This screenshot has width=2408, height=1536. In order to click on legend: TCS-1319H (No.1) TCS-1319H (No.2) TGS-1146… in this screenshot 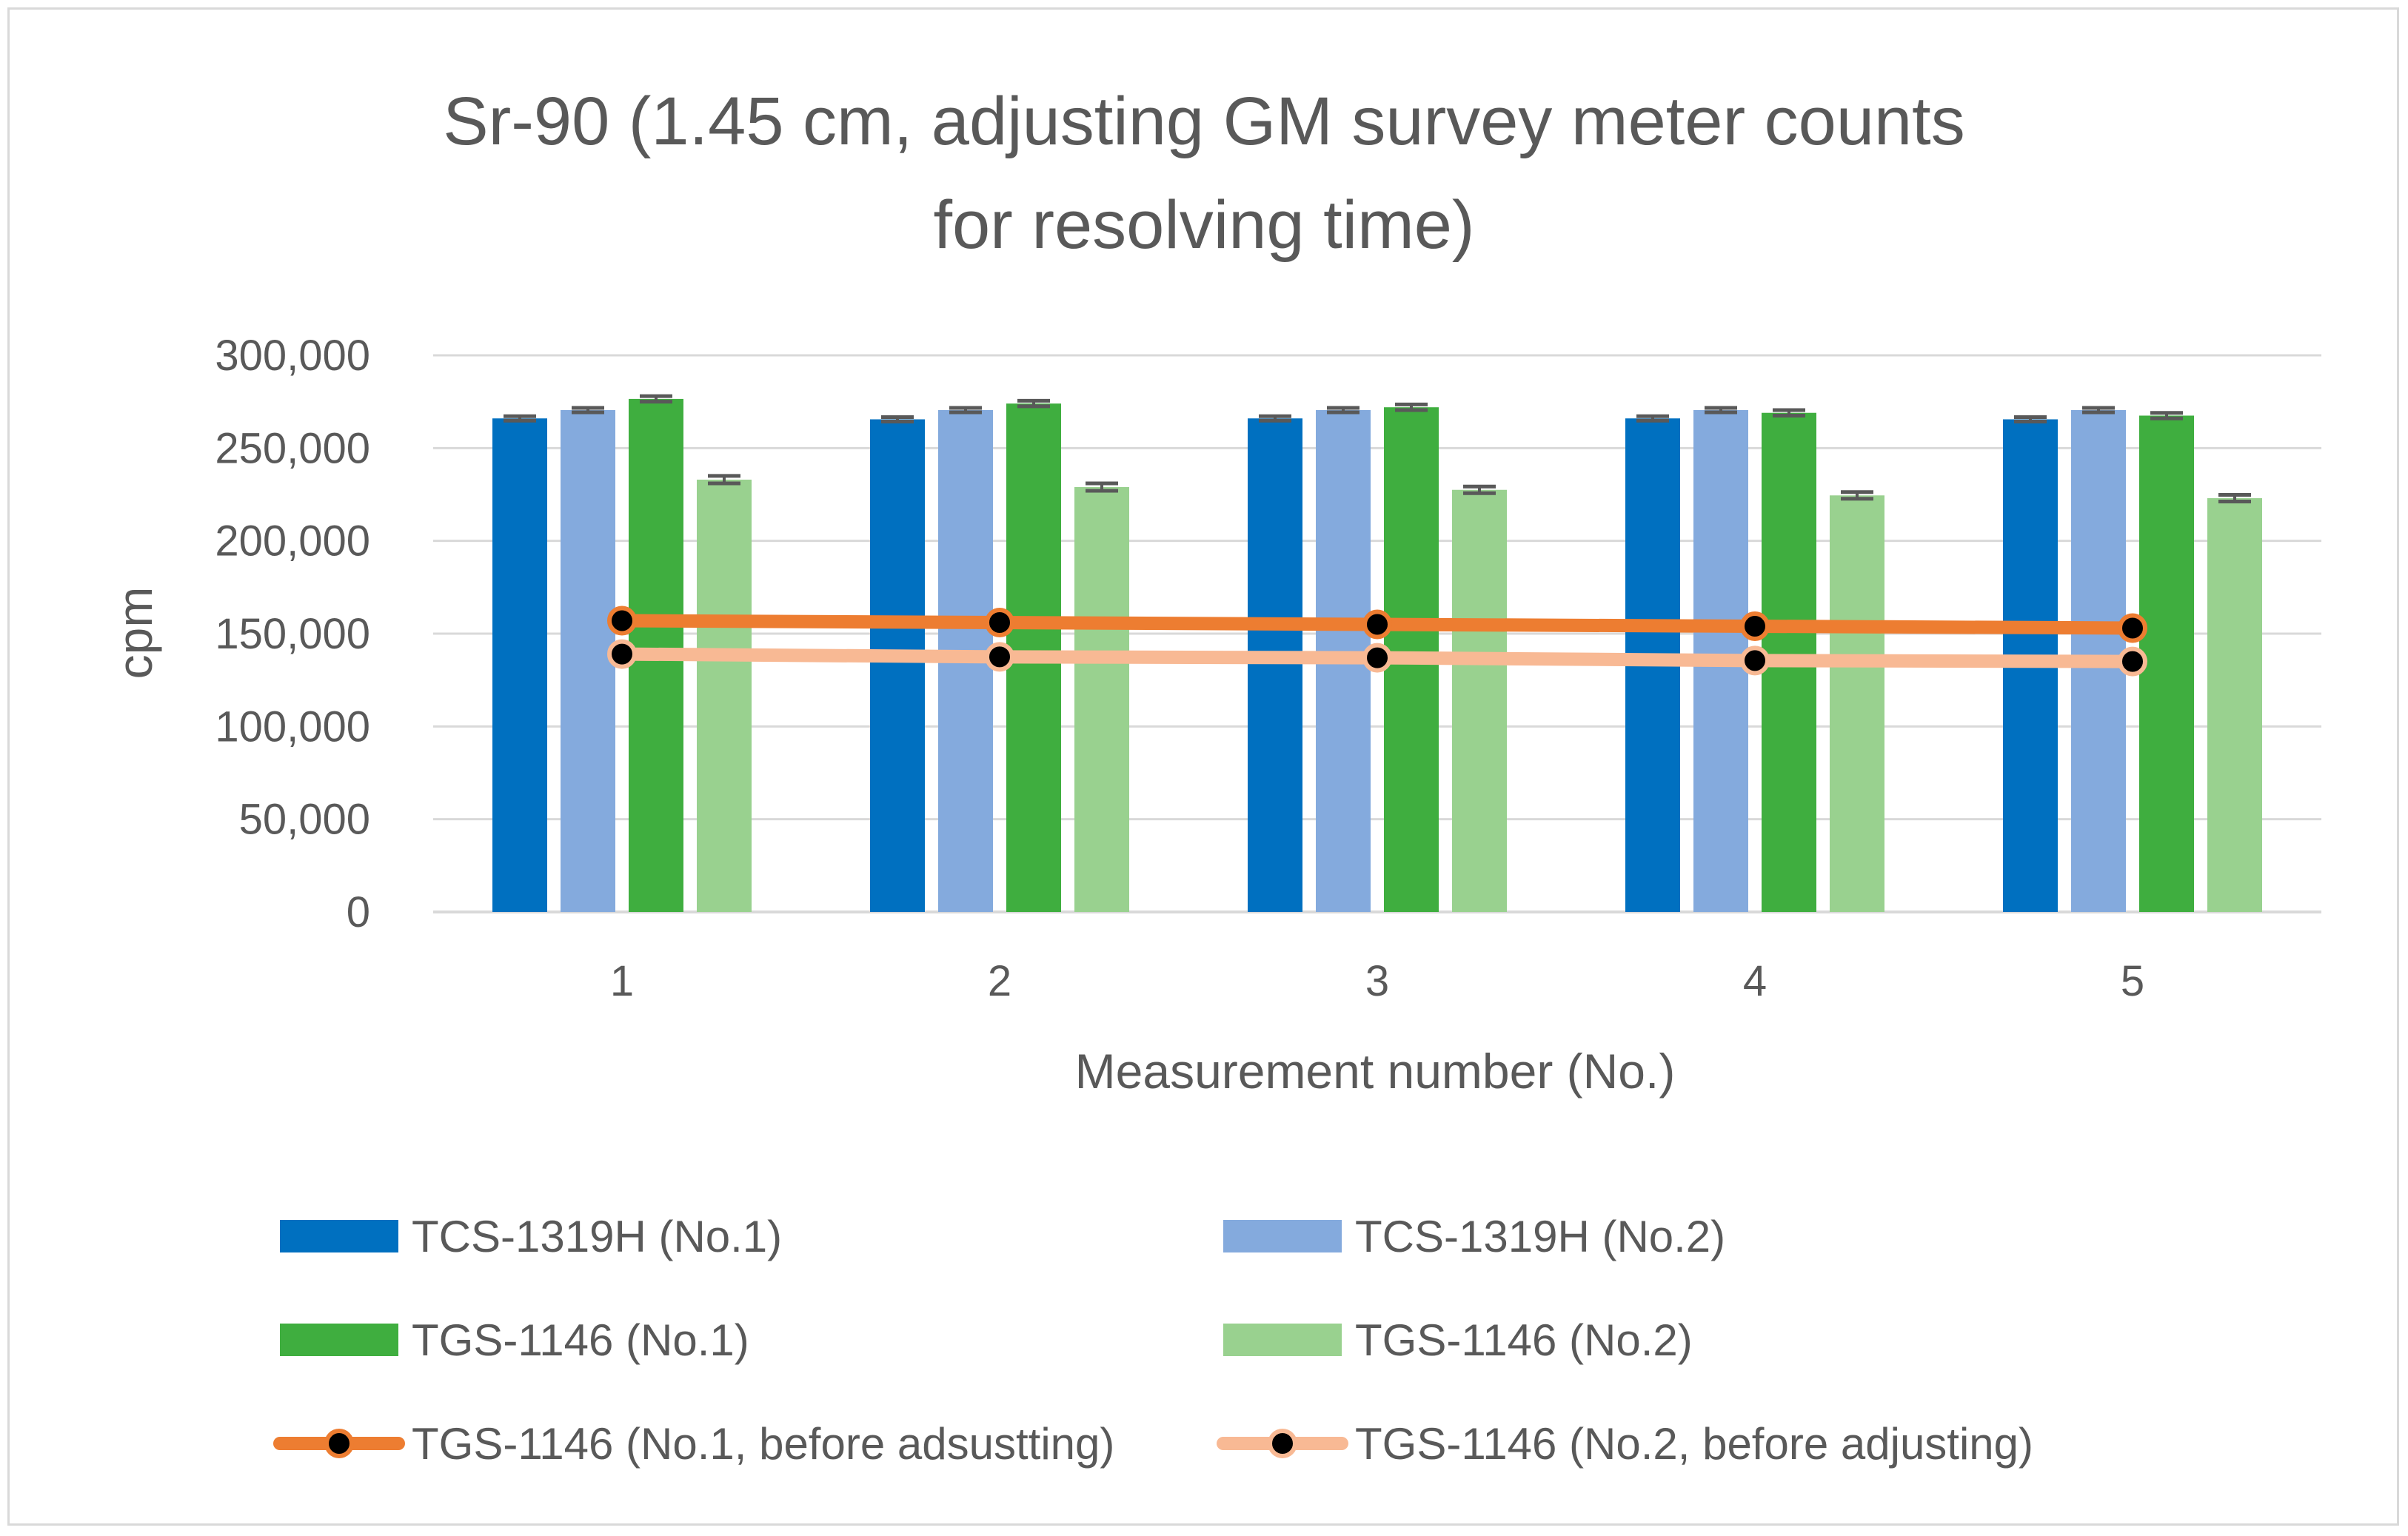, I will do `click(1153, 1340)`.